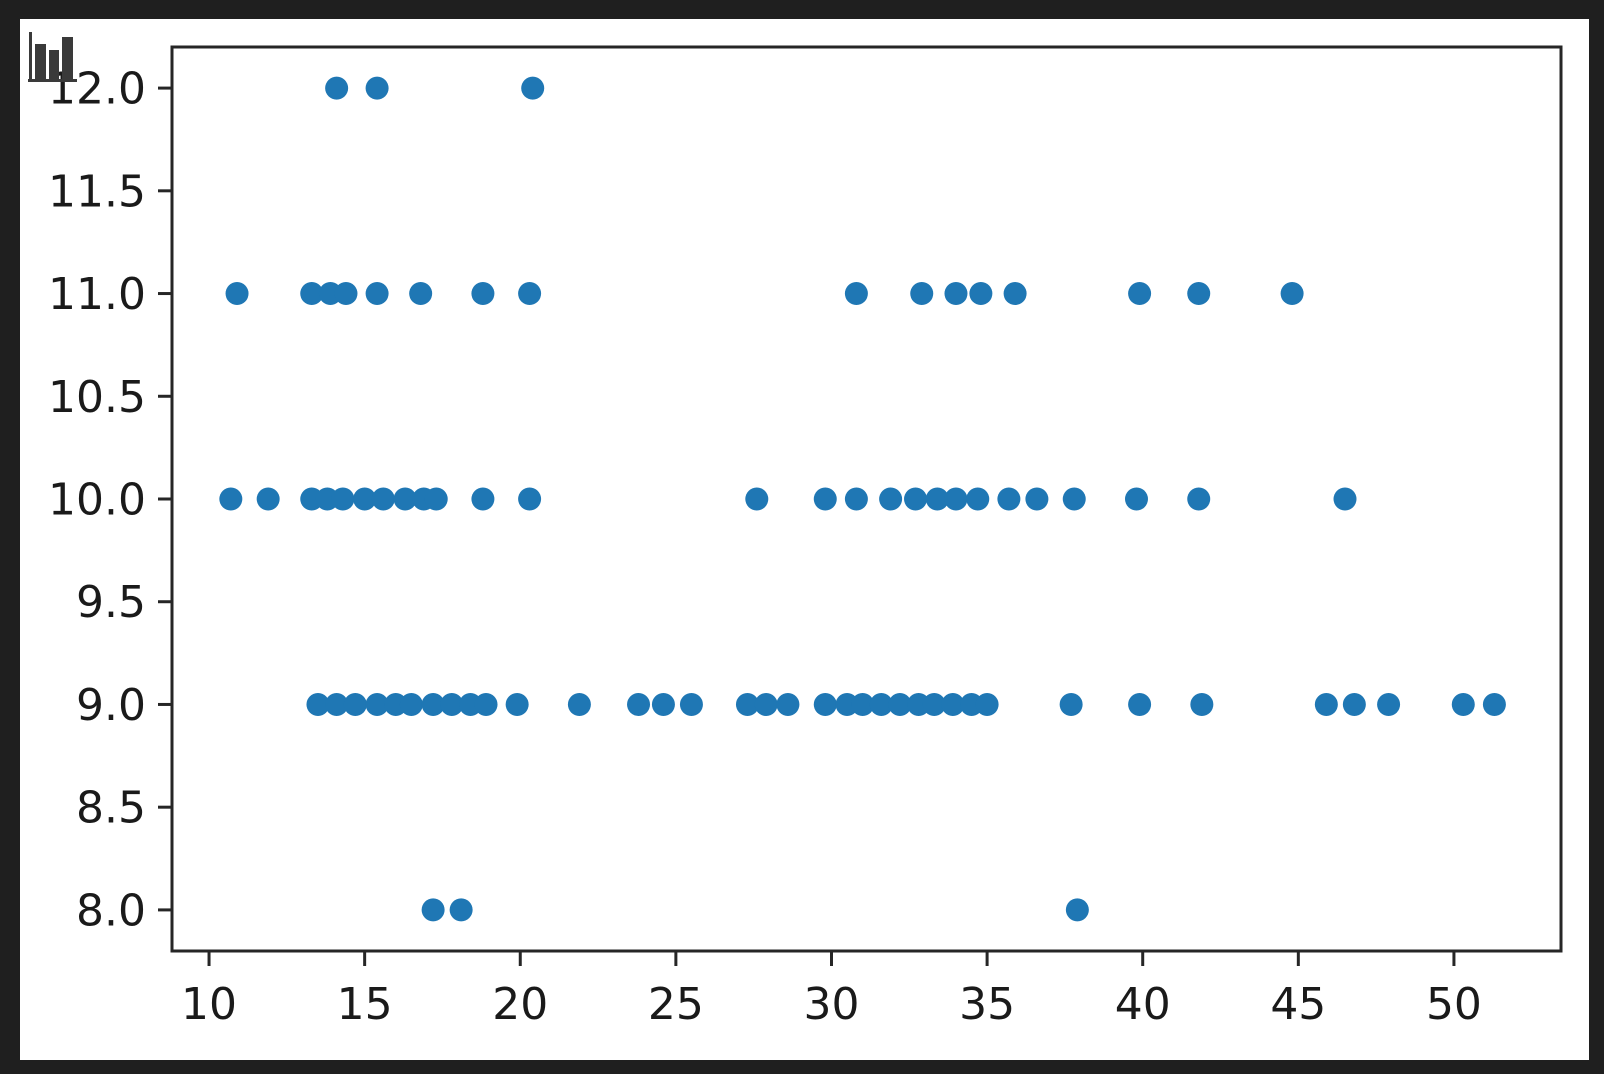 The image size is (1604, 1074). I want to click on y-tick-label: 11.0, so click(97, 294).